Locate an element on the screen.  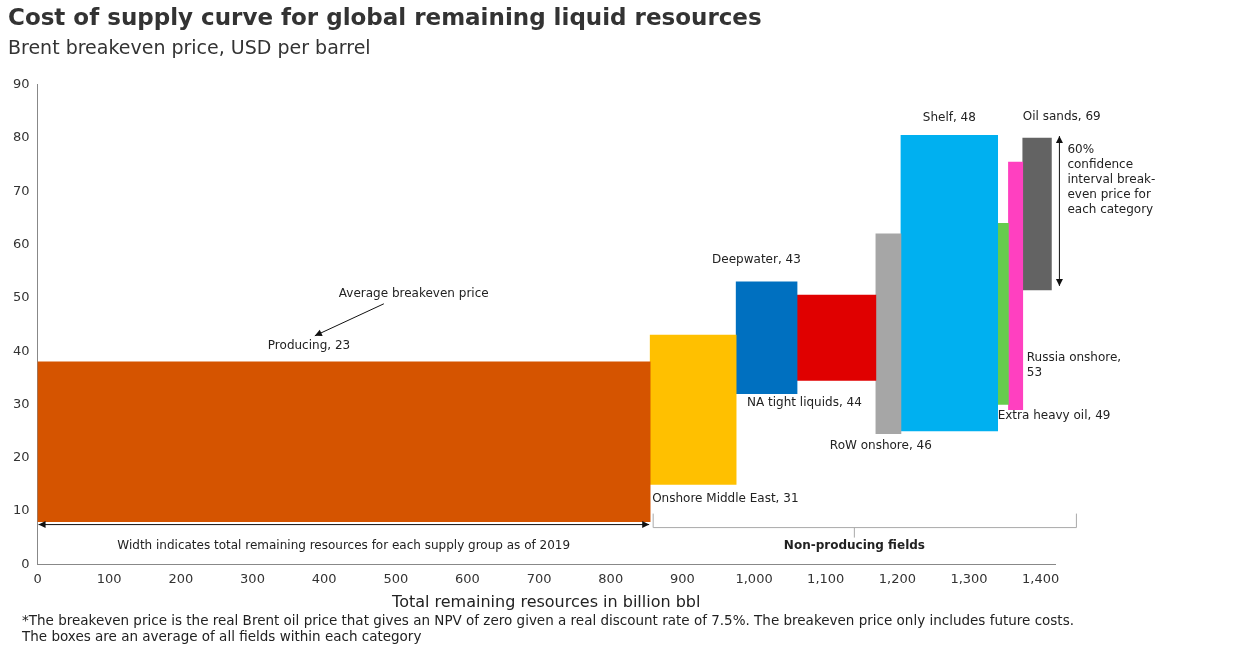
chart-title: Cost of supply curve for global remaining liquid resources is located at coordinates (385, 17).